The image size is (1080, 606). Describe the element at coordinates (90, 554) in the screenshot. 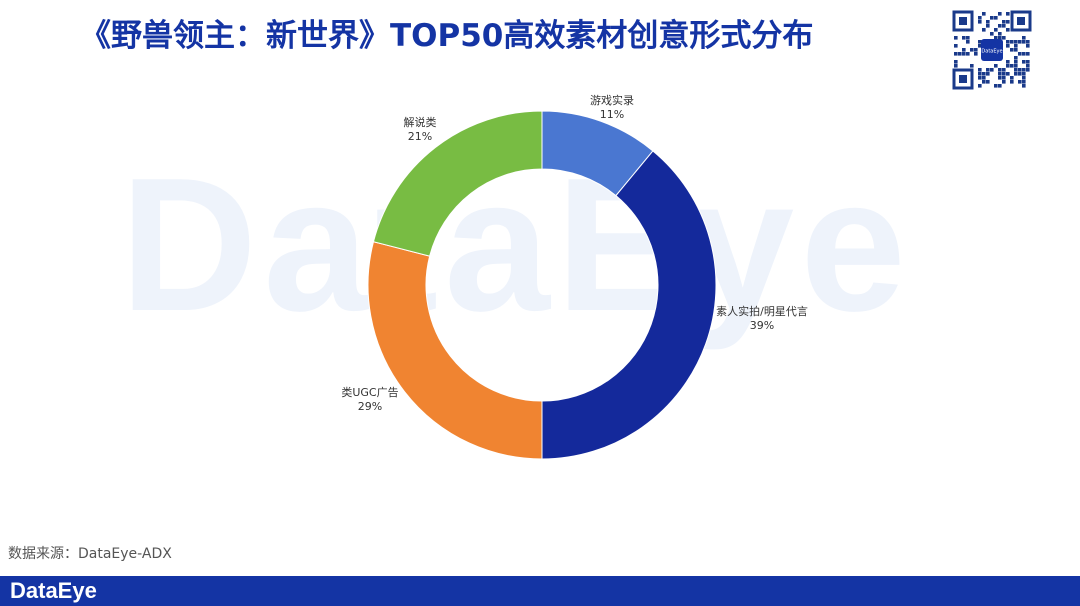

I see `data-source: 数据来源：DataEye-ADX` at that location.